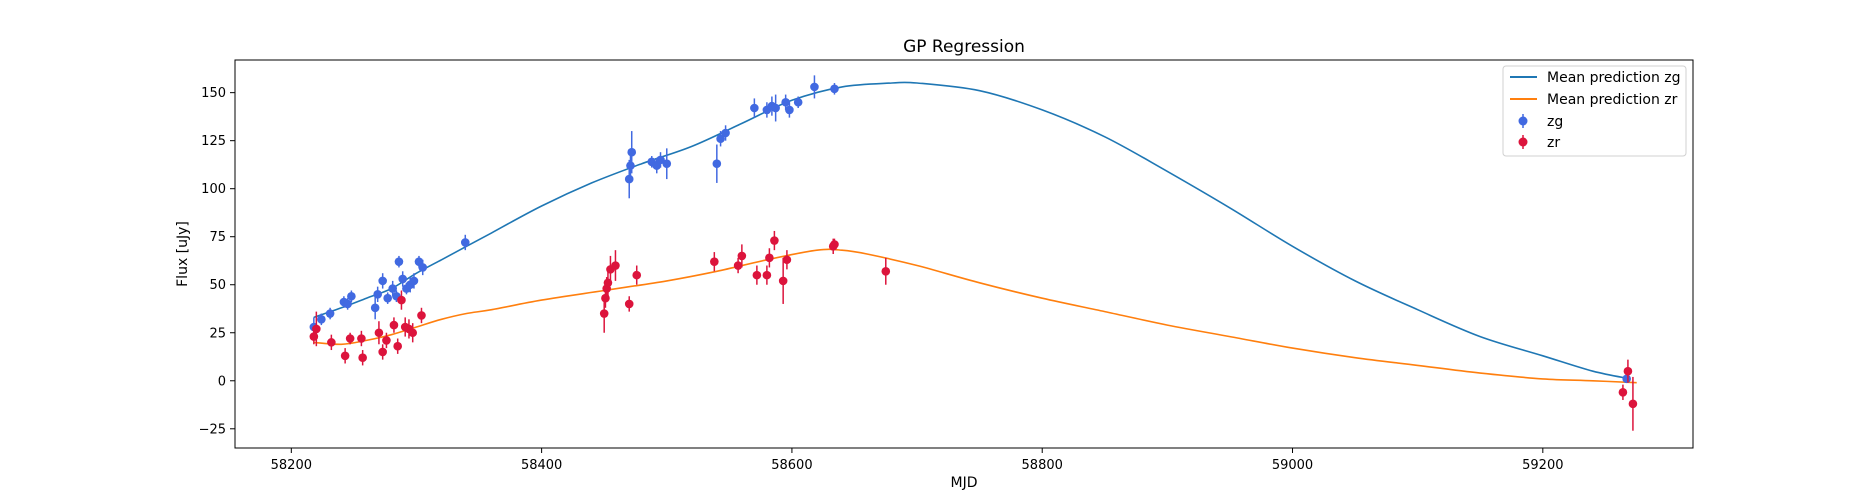 This screenshot has width=1875, height=500. What do you see at coordinates (1612, 100) in the screenshot?
I see `legend-label-zr-line: Mean prediction zr` at bounding box center [1612, 100].